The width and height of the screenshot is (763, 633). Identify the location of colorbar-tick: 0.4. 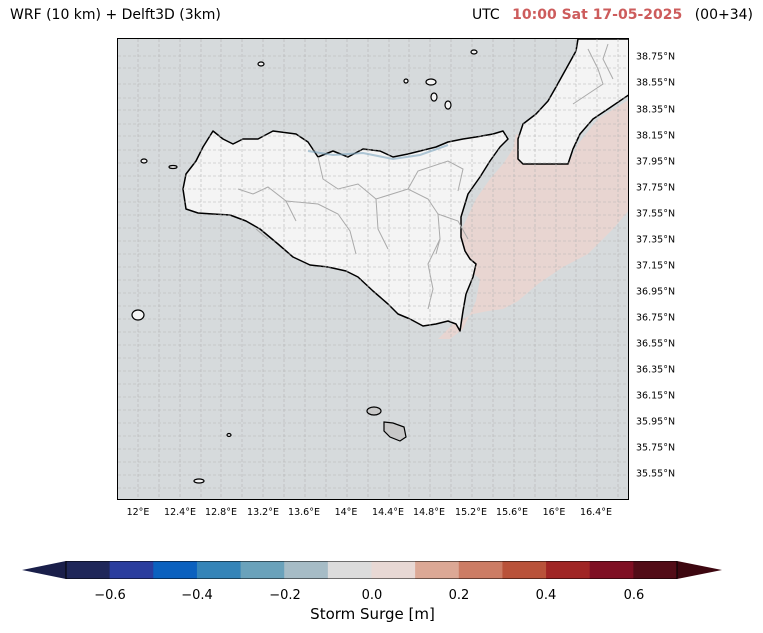
(546, 595).